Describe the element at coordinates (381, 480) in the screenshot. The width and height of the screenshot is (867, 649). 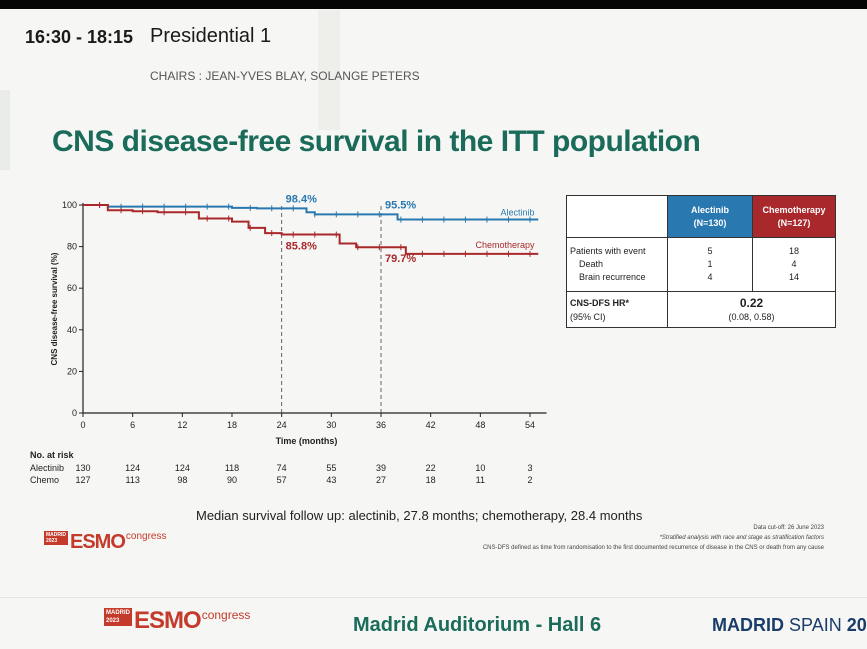
I see `at-risk-cell: 27` at that location.